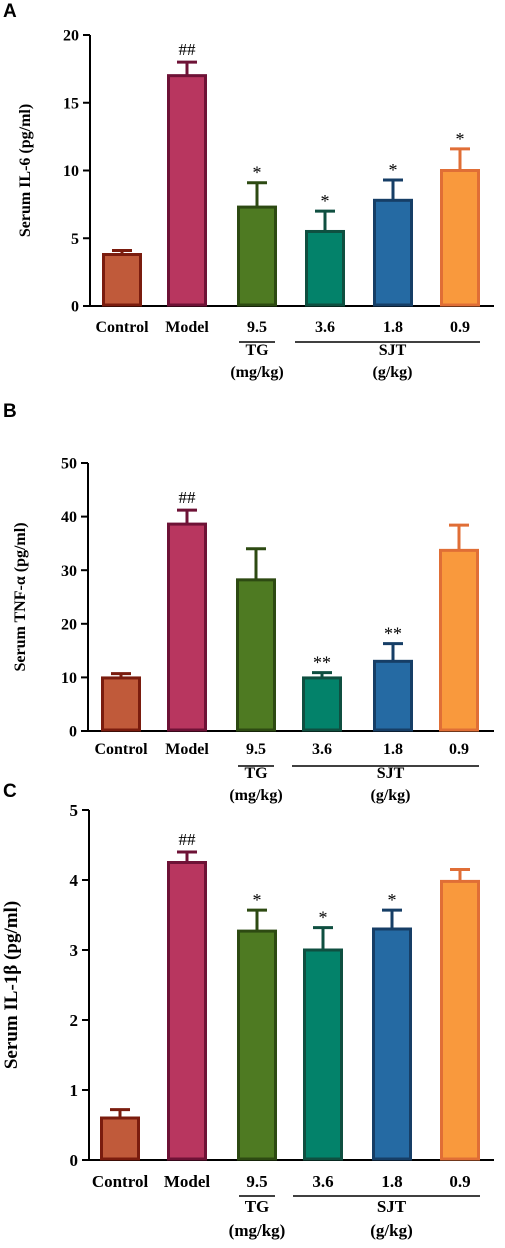  I want to click on y-tick-label: 30, so click(69, 571).